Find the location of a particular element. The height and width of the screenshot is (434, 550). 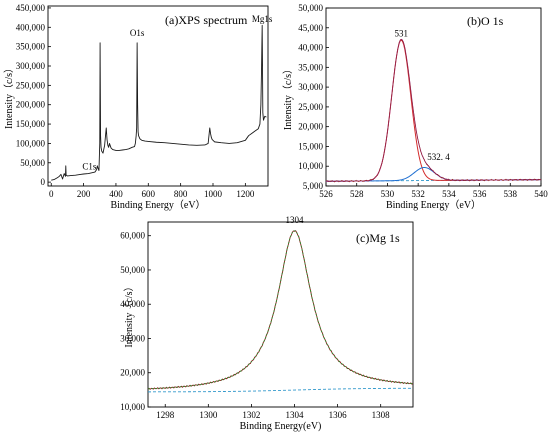

y-tick-label: 400,000 is located at coordinates (31, 27).